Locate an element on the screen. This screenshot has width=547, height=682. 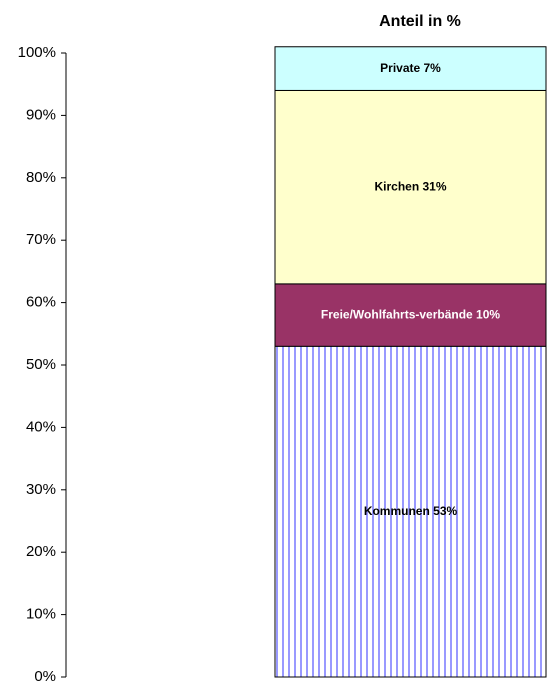
y-tick-label: 0% is located at coordinates (45, 675).